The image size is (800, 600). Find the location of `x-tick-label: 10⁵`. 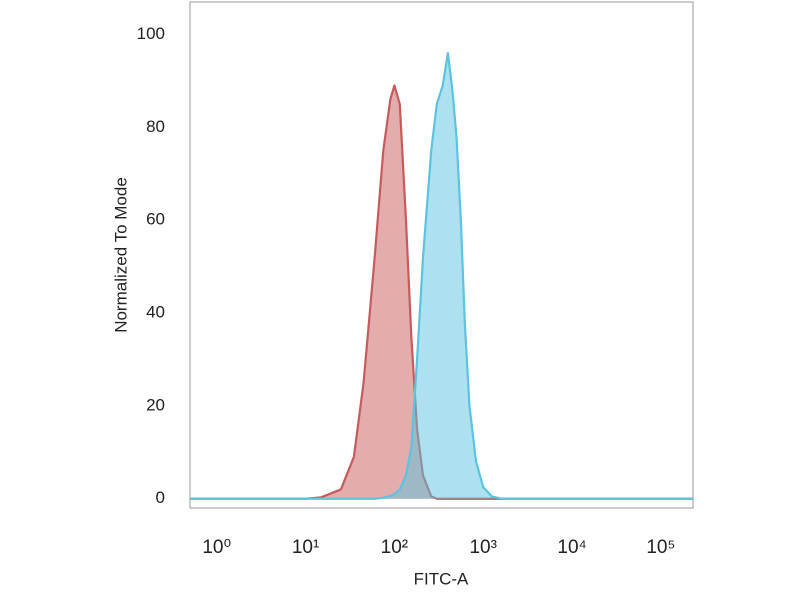

x-tick-label: 10⁵ is located at coordinates (660, 547).